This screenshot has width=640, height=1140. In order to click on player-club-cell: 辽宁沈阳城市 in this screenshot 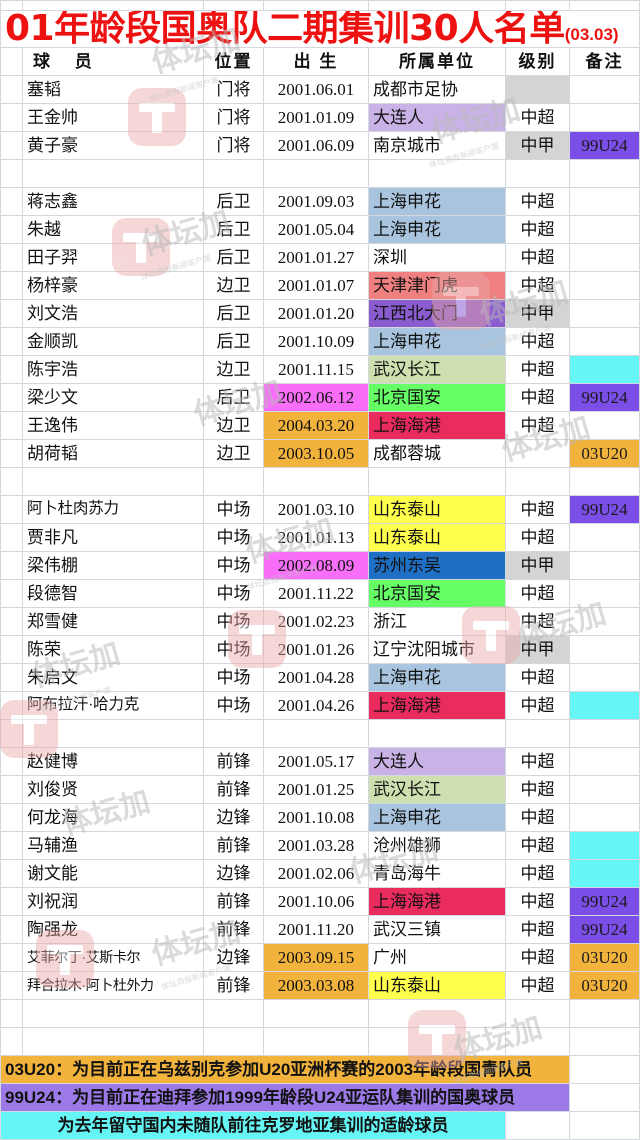, I will do `click(437, 649)`.